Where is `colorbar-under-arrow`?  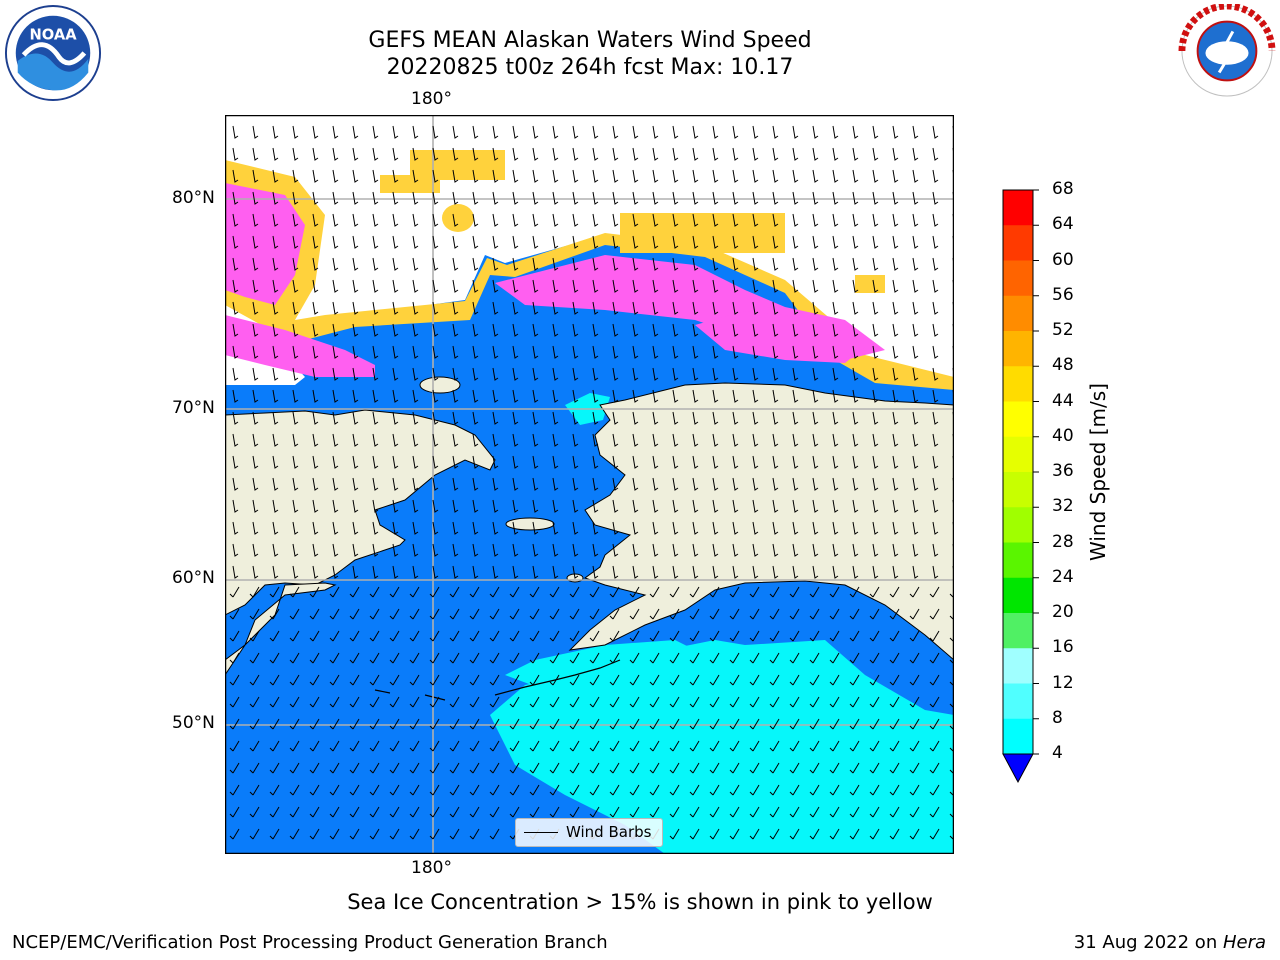 colorbar-under-arrow is located at coordinates (1018, 768).